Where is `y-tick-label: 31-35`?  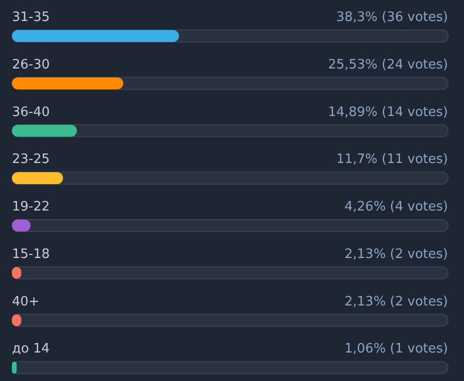 y-tick-label: 31-35 is located at coordinates (31, 17).